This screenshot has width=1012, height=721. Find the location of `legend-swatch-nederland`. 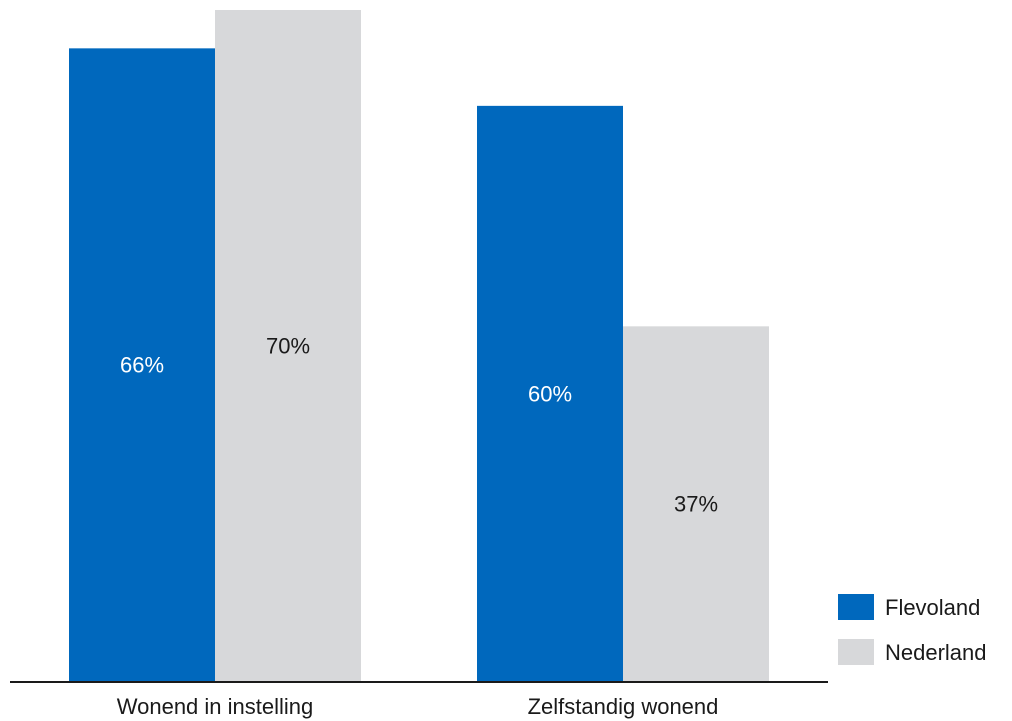

legend-swatch-nederland is located at coordinates (856, 652).